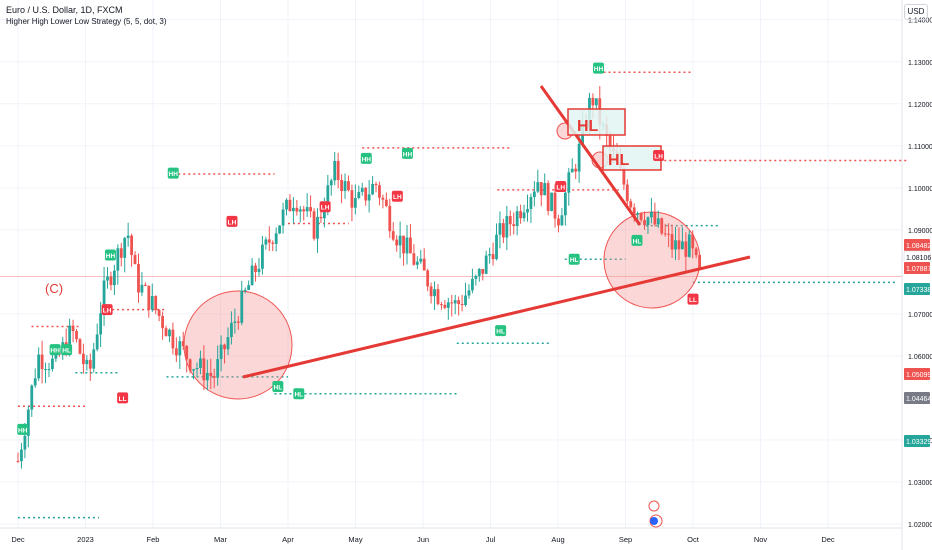  I want to click on price-tag-text: 1.08482, so click(918, 246).